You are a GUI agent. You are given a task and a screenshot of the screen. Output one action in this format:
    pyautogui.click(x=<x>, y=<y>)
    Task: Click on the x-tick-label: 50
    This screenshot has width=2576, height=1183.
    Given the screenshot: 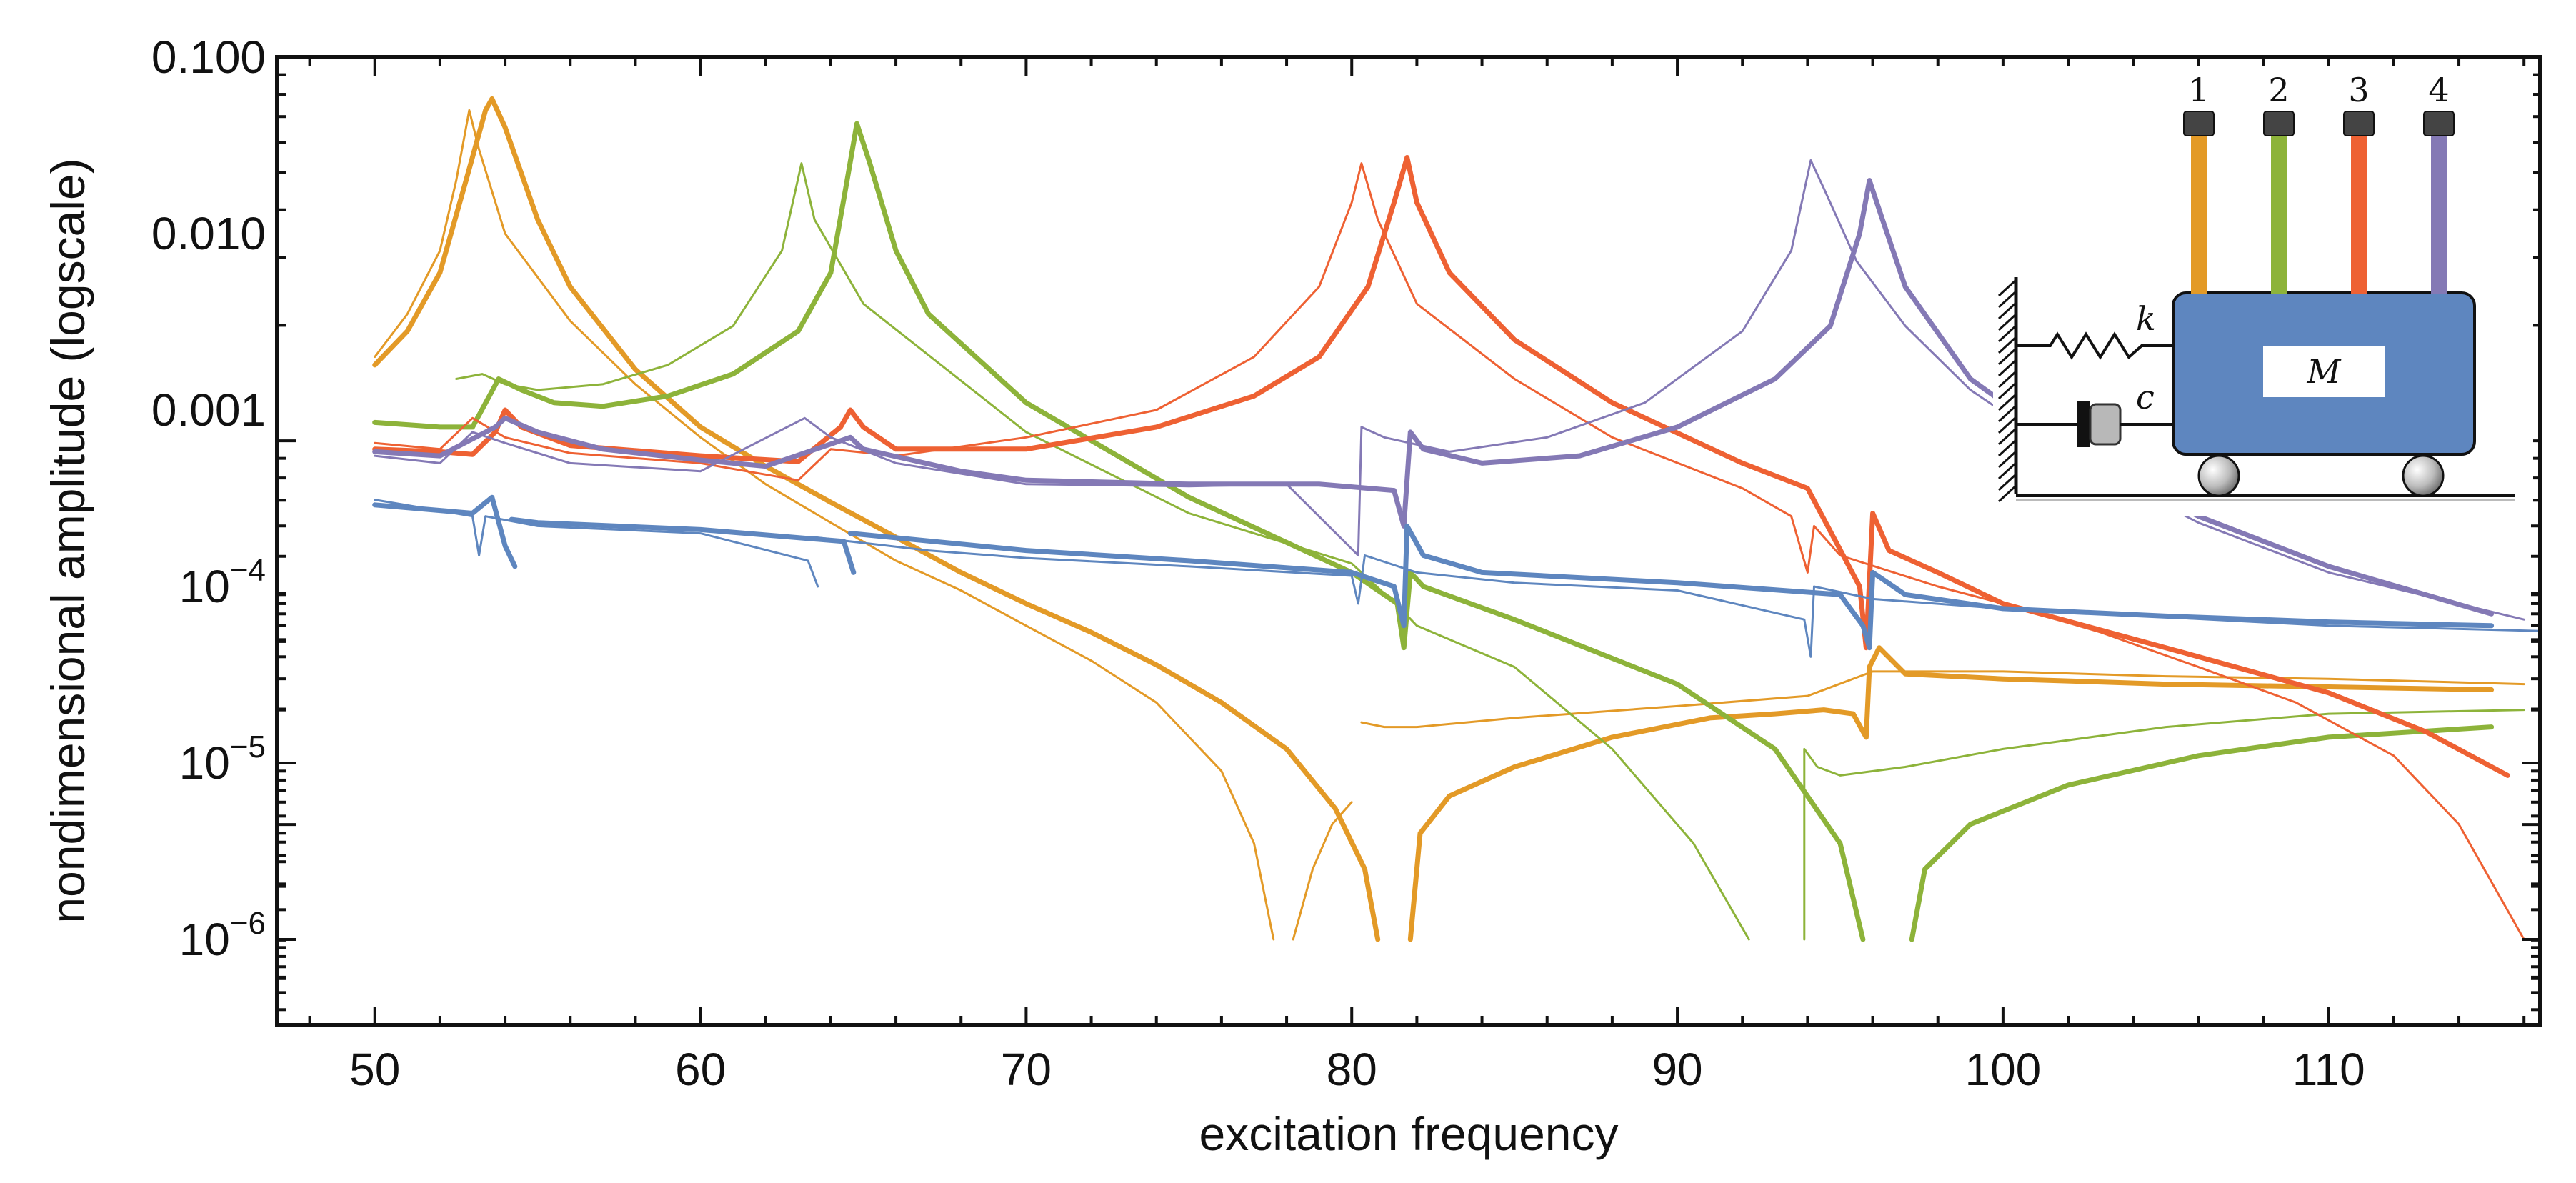 What is the action you would take?
    pyautogui.click(x=375, y=1069)
    